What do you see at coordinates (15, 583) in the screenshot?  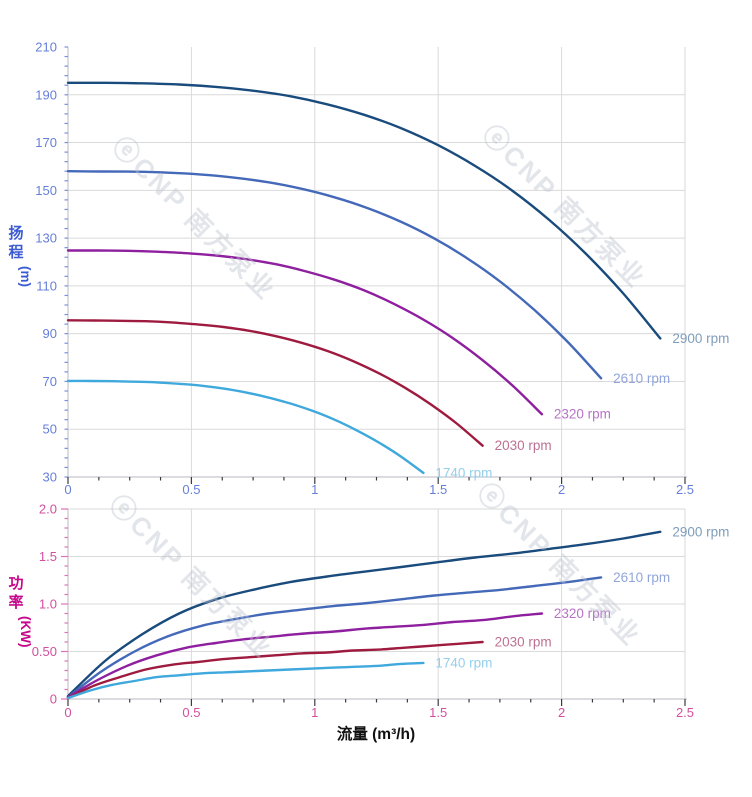 I see `svg-text: 功` at bounding box center [15, 583].